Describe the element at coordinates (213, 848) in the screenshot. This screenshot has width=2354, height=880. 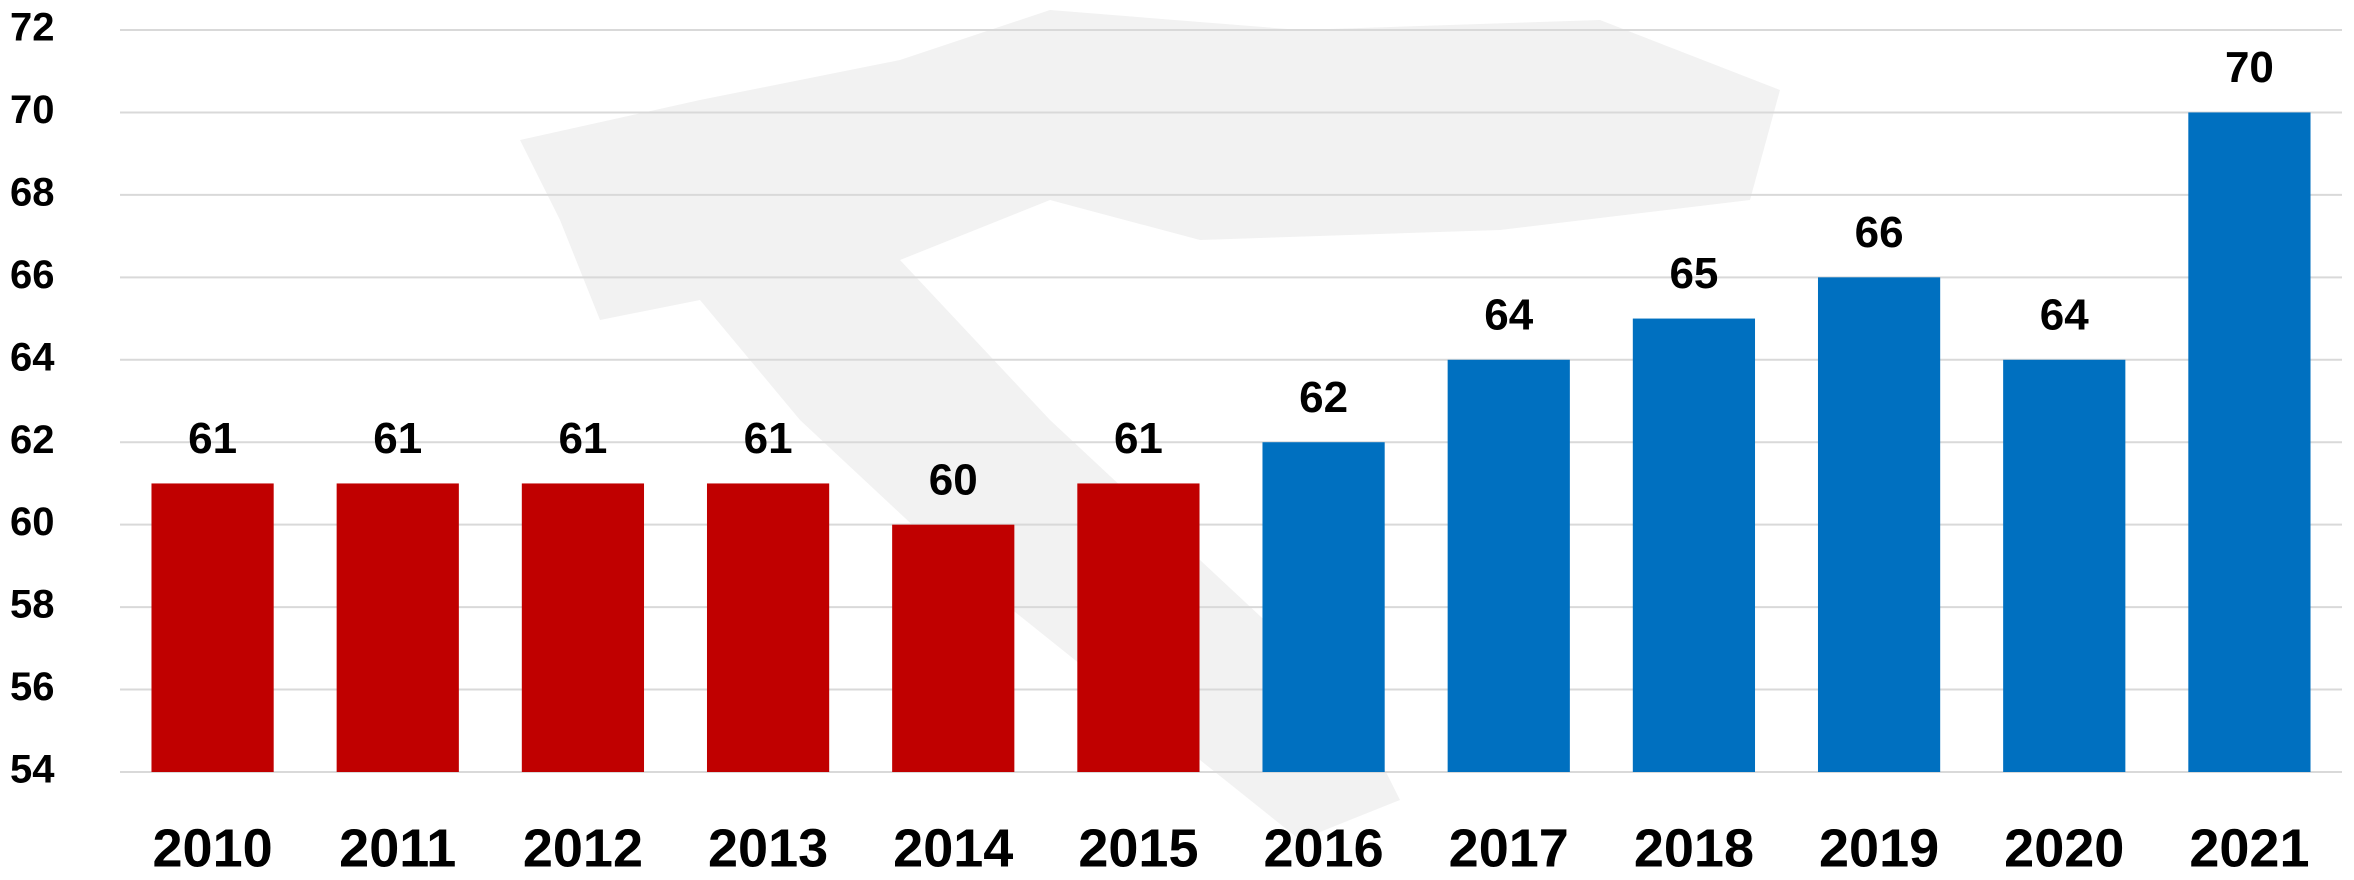
I see `x-tick-label: 2010` at that location.